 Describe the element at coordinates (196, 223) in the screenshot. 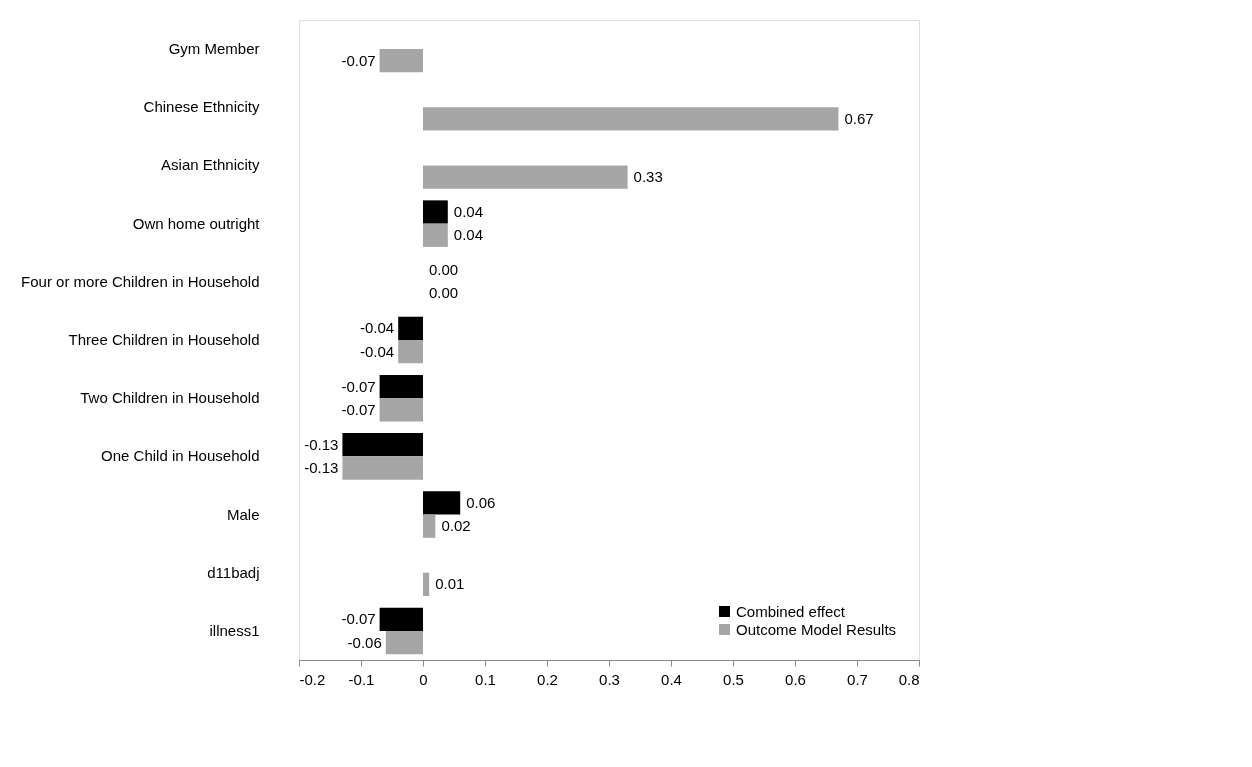

I see `y-tick-label: Own home outright` at that location.